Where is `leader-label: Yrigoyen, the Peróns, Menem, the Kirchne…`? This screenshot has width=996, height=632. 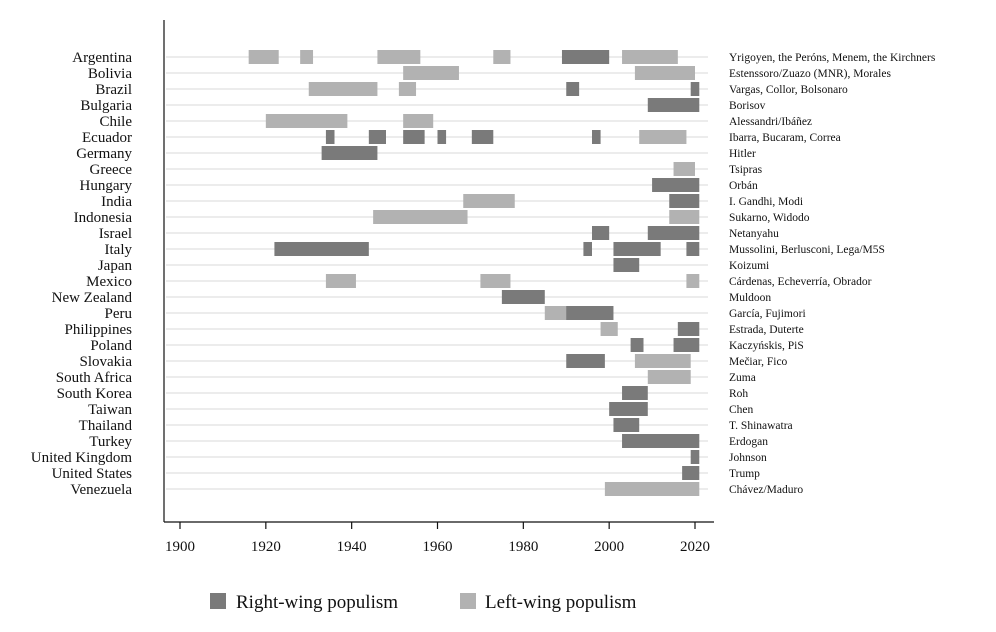 leader-label: Yrigoyen, the Peróns, Menem, the Kirchne… is located at coordinates (832, 58).